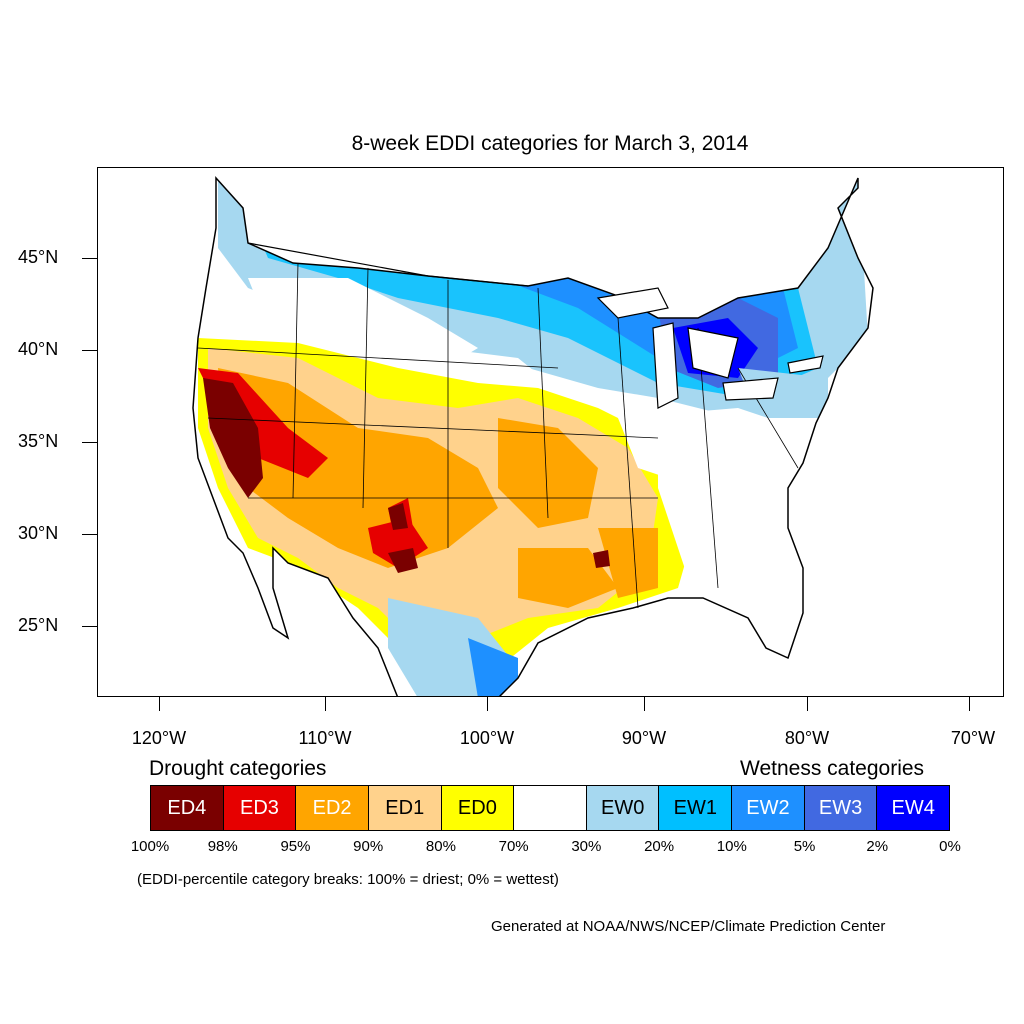 Image resolution: width=1024 pixels, height=1024 pixels. I want to click on legend-box-ed4: ED4, so click(187, 808).